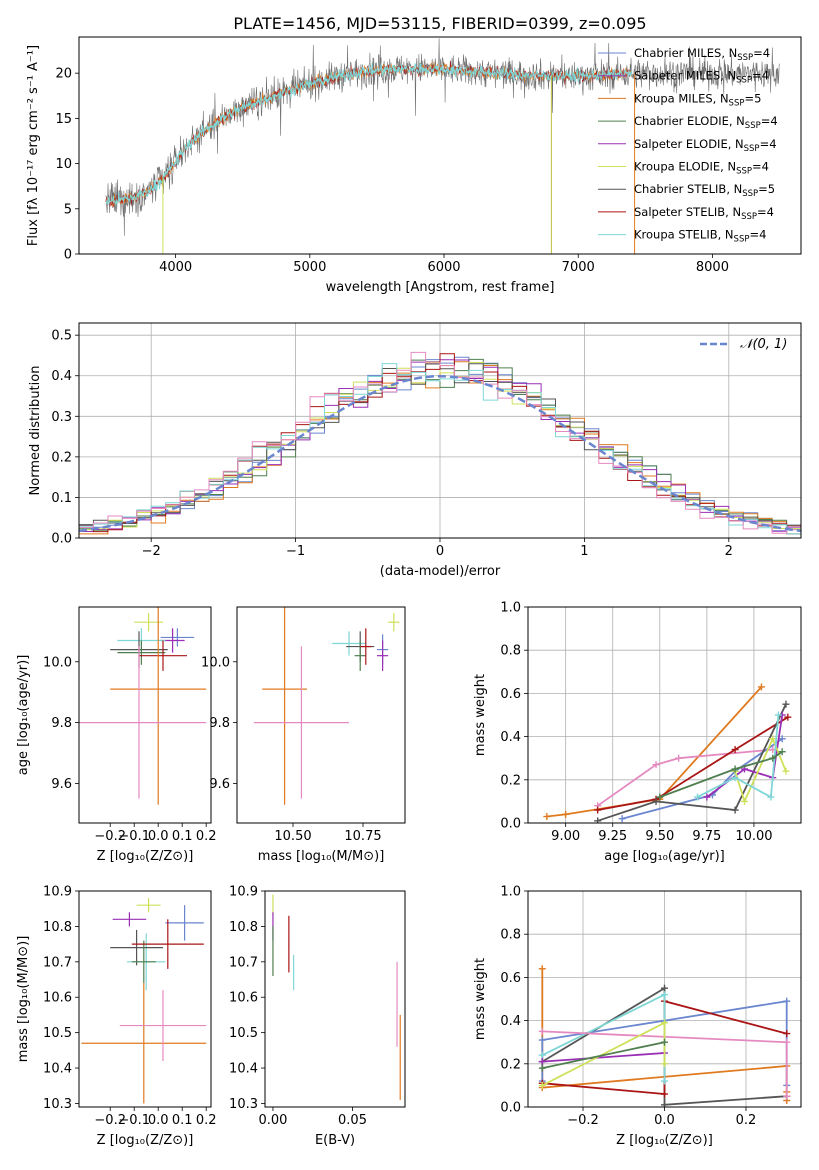 The width and height of the screenshot is (819, 1170). Describe the element at coordinates (706, 122) in the screenshot. I see `legend-label: Chabrier ELODIE, NSSP=4` at that location.